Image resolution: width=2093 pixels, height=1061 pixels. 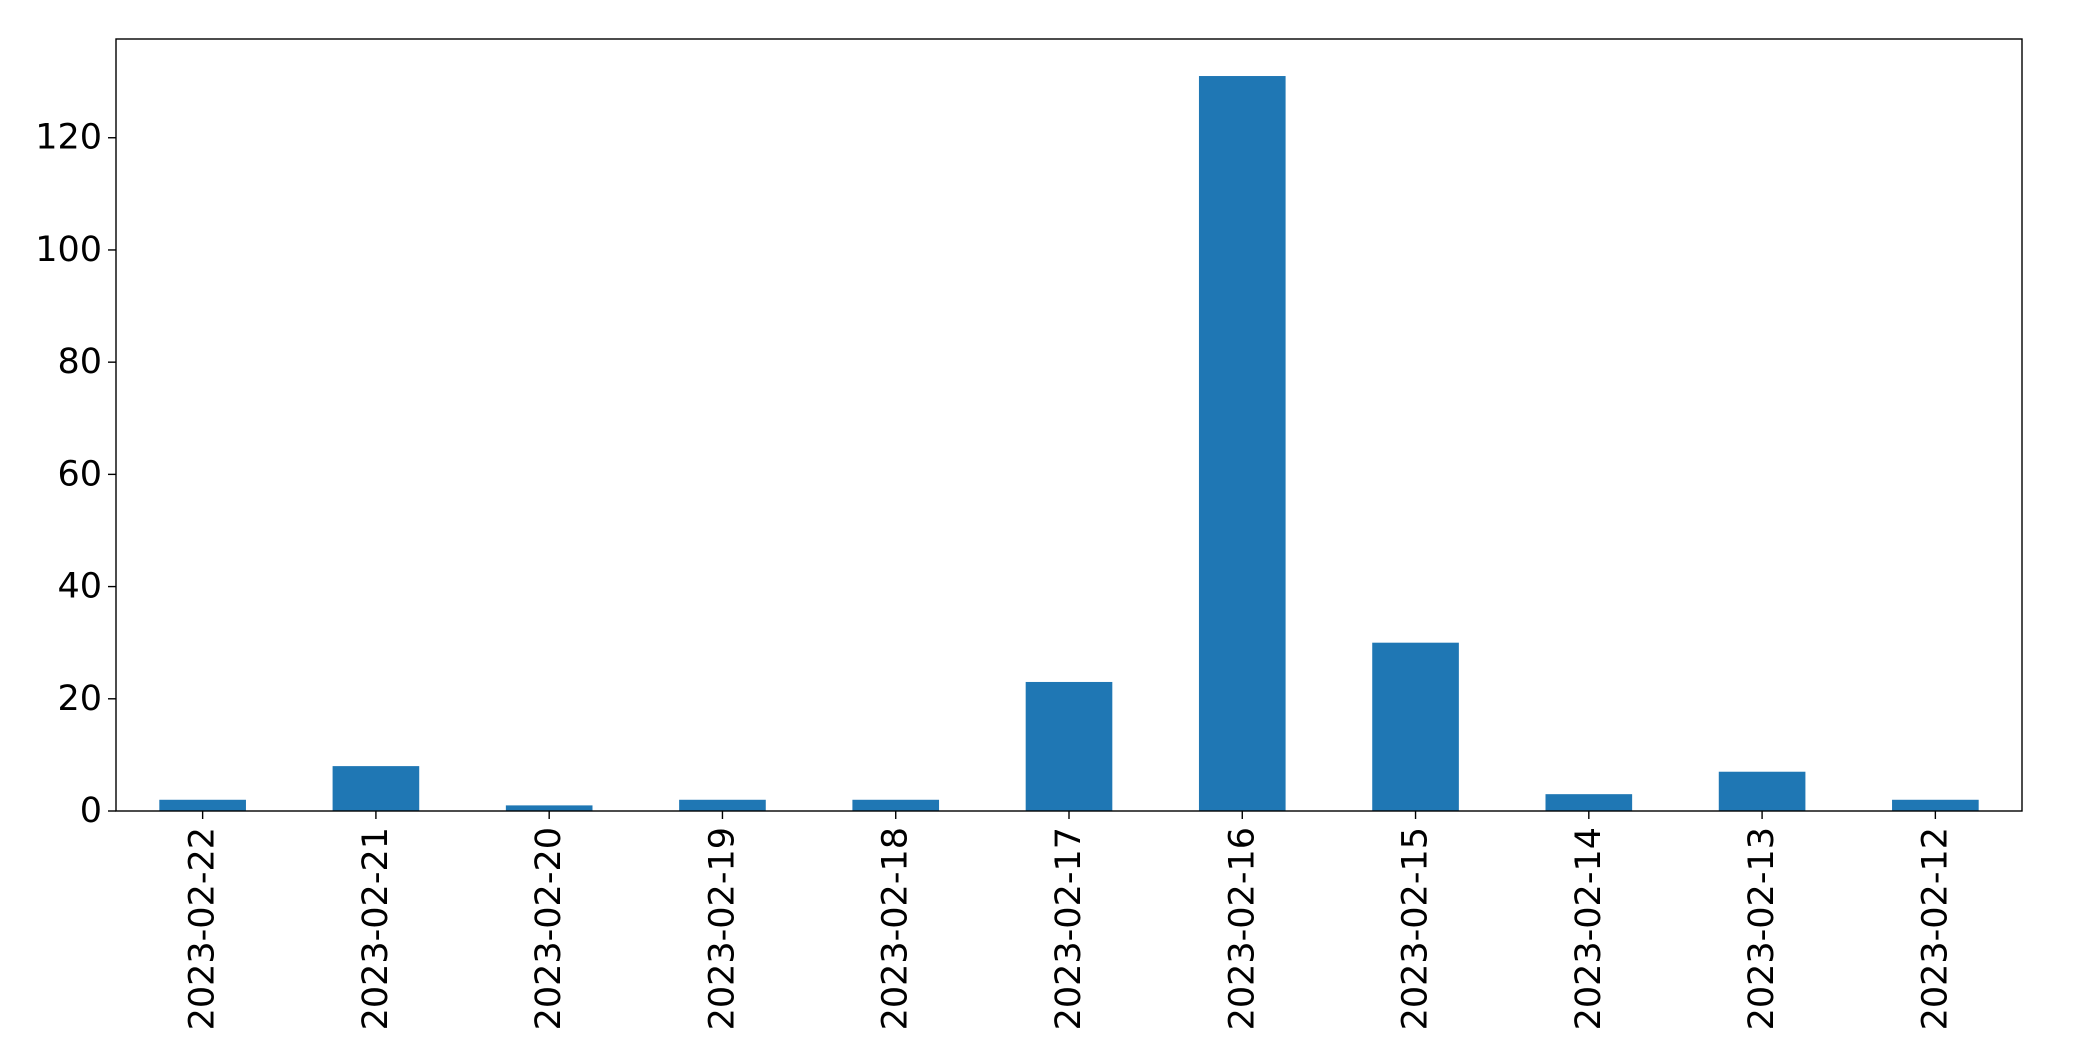 I want to click on y-tick-label: 60, so click(x=79, y=474).